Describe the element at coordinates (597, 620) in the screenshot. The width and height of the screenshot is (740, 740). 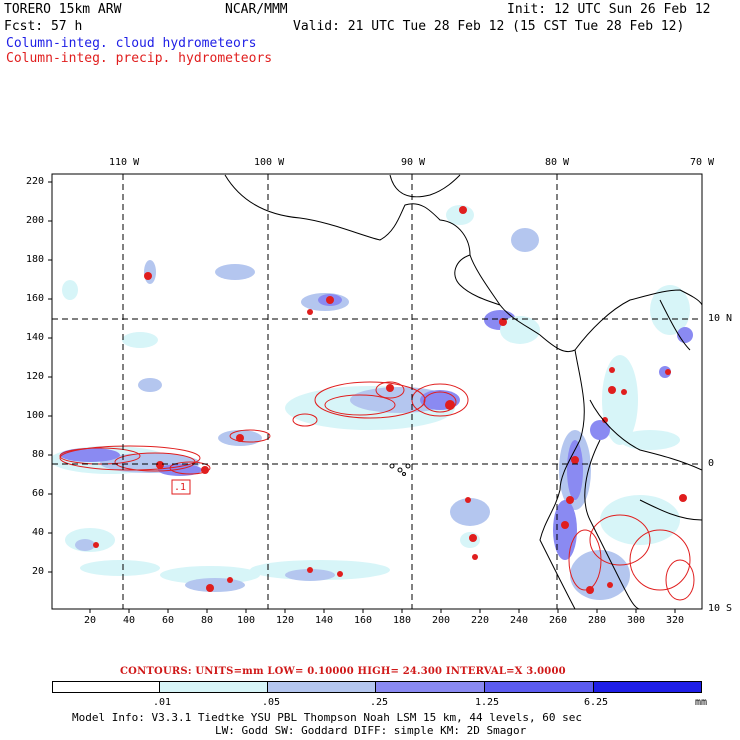
I see `x-tick-label: 280` at that location.